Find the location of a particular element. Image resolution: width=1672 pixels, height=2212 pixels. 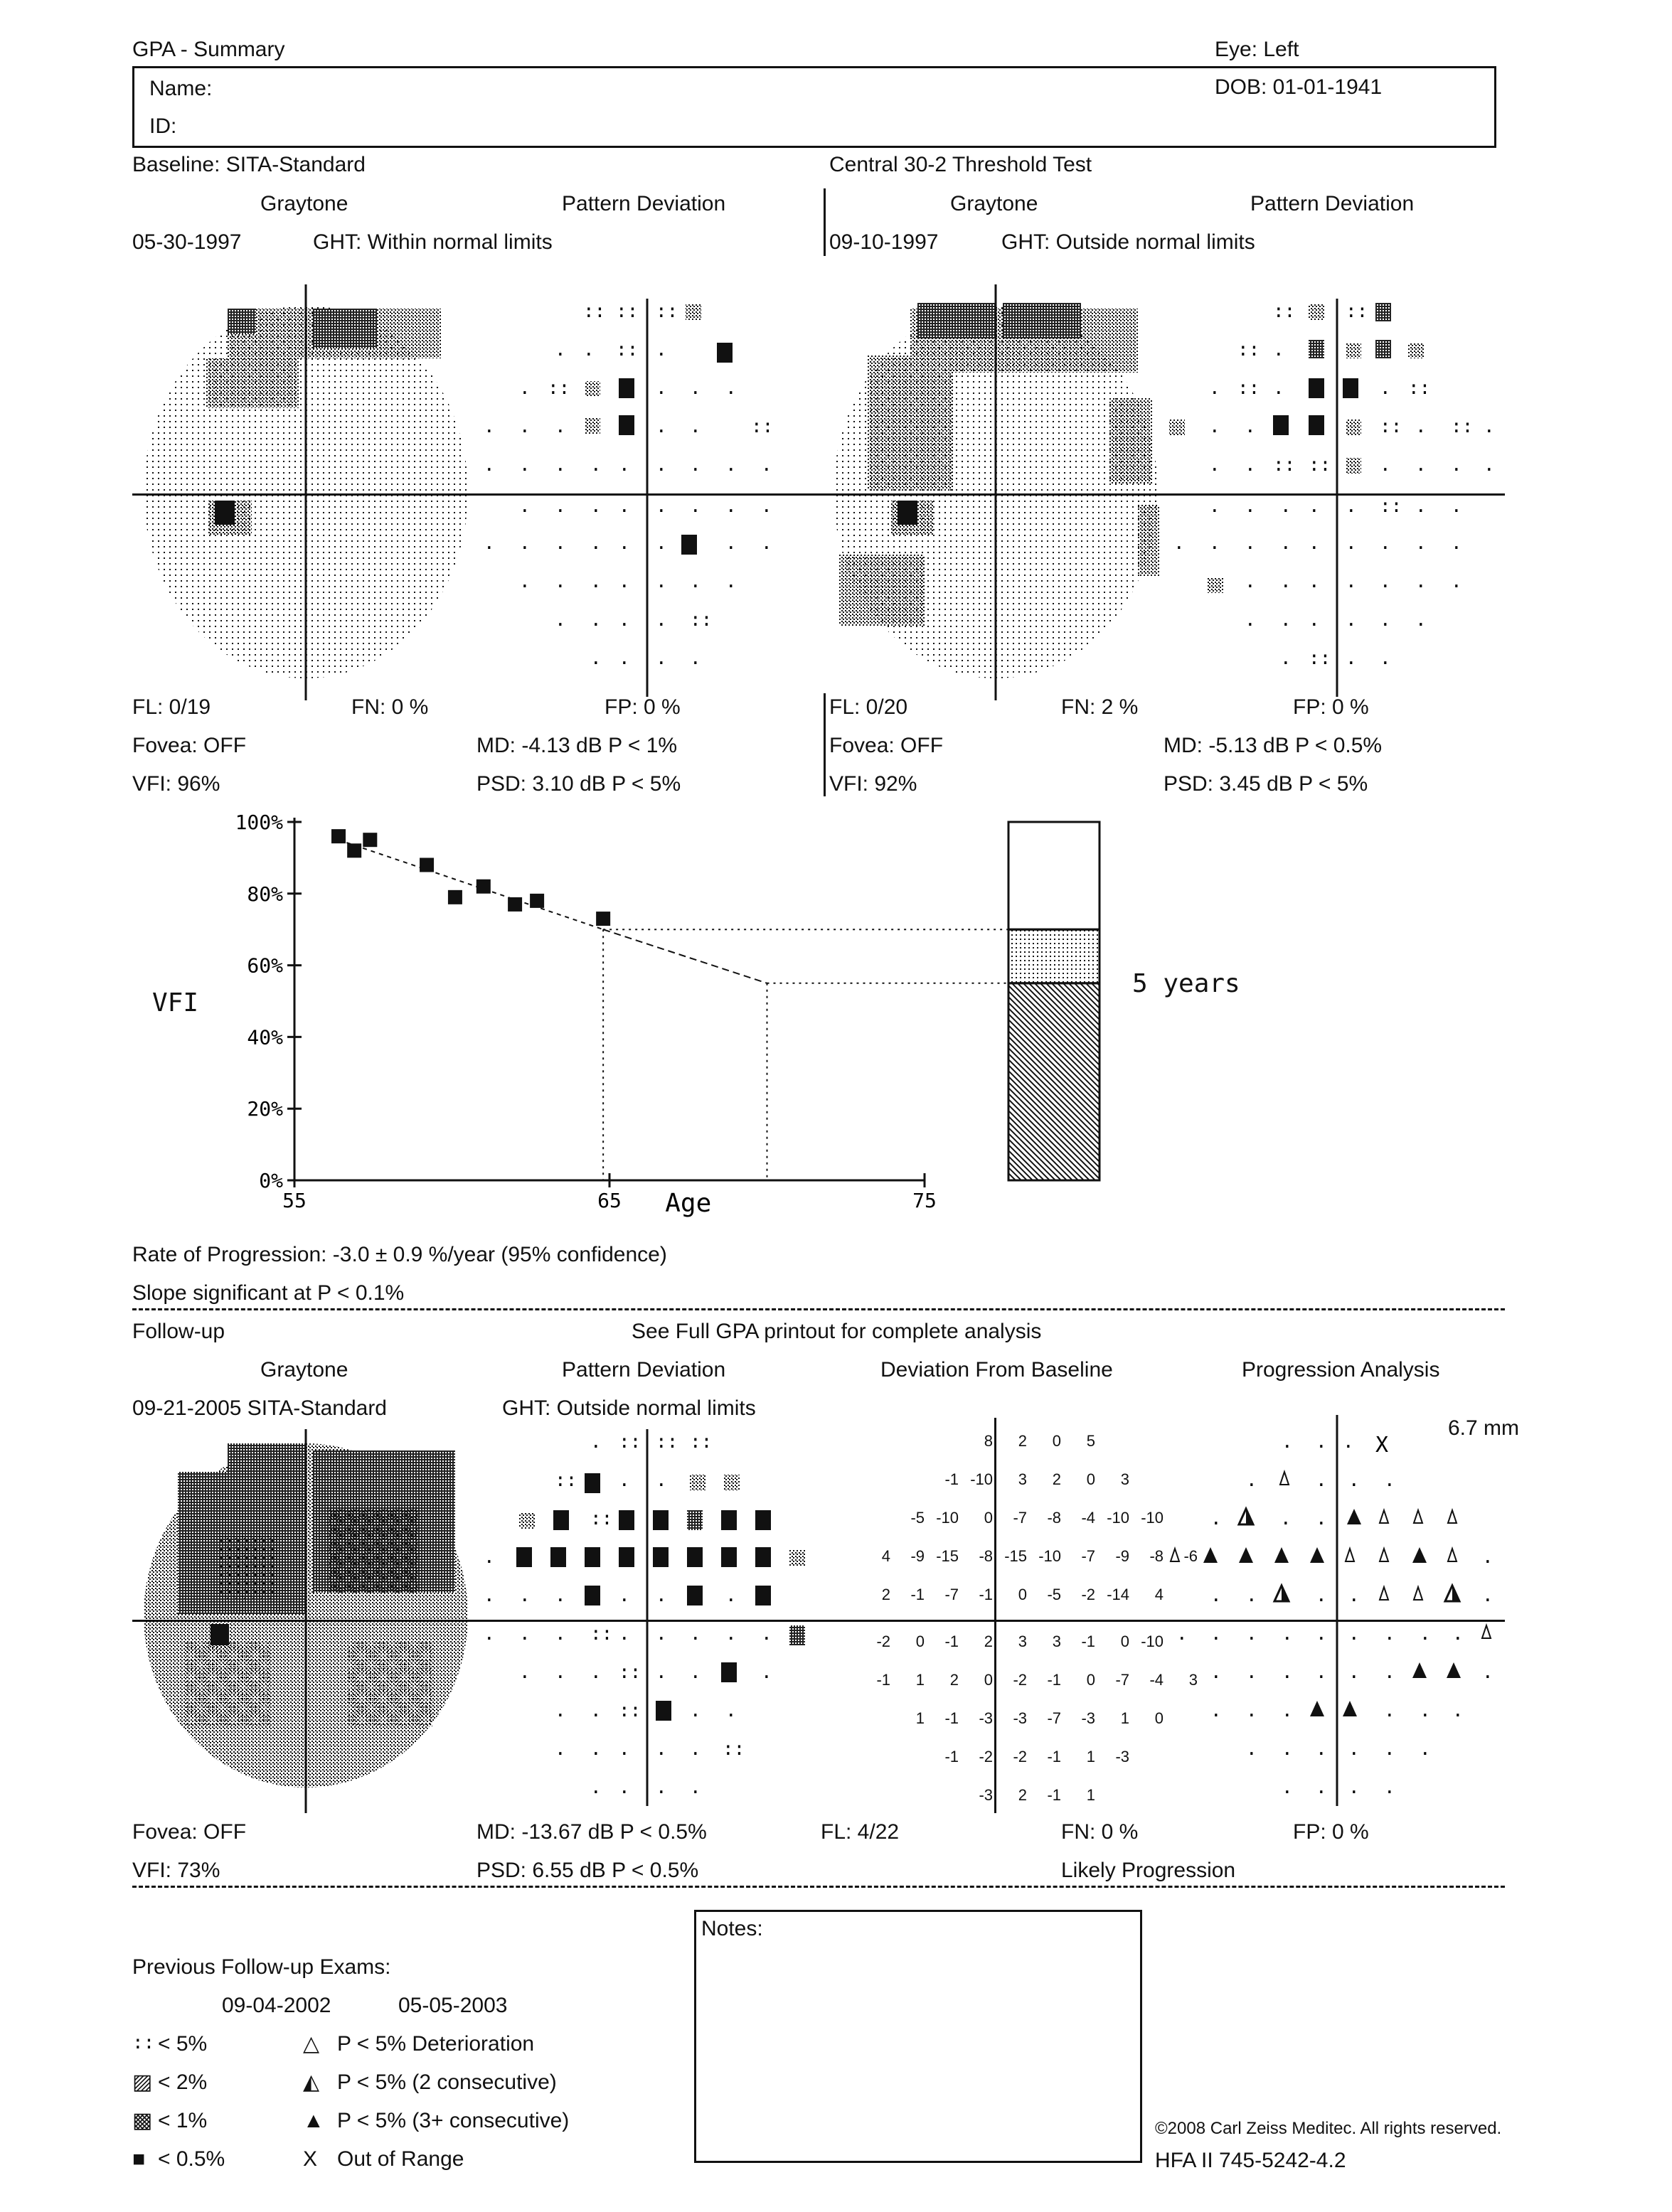

legend-text: P < 5% (2 consecutive) is located at coordinates (447, 2082).